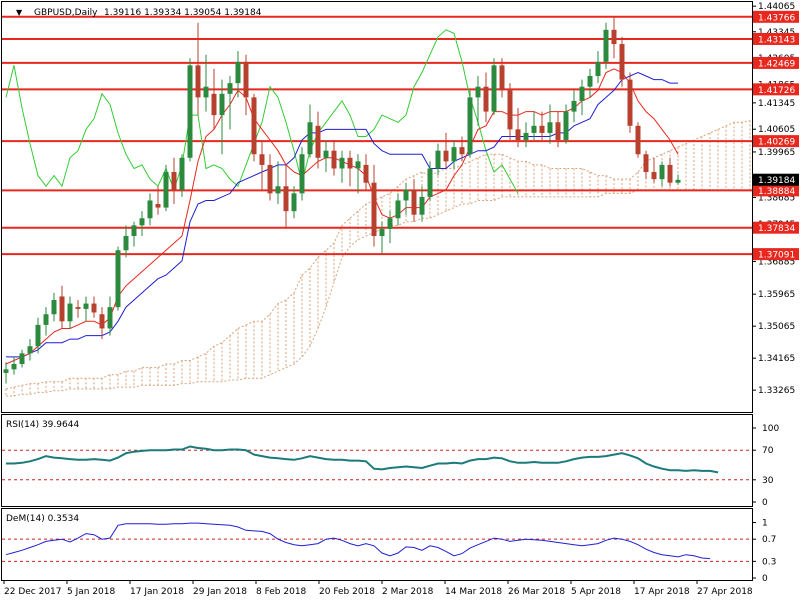  What do you see at coordinates (408, 592) in the screenshot?
I see `time-tick-label: 2 Mar 2018` at bounding box center [408, 592].